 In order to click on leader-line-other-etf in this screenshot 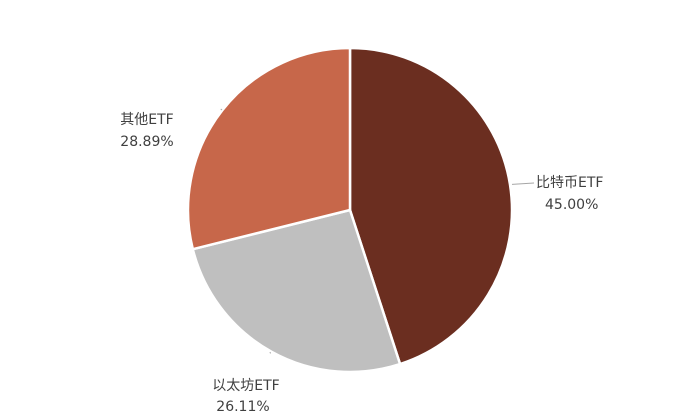, I will do `click(221, 109)`.